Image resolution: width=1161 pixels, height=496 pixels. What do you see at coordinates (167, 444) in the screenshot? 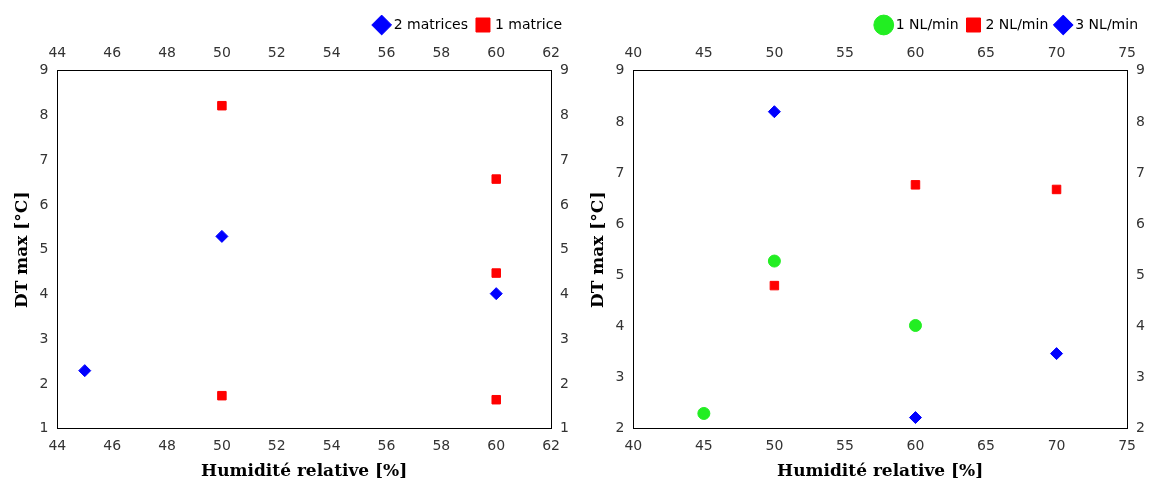
I see `x-tick-label: 48` at bounding box center [167, 444].